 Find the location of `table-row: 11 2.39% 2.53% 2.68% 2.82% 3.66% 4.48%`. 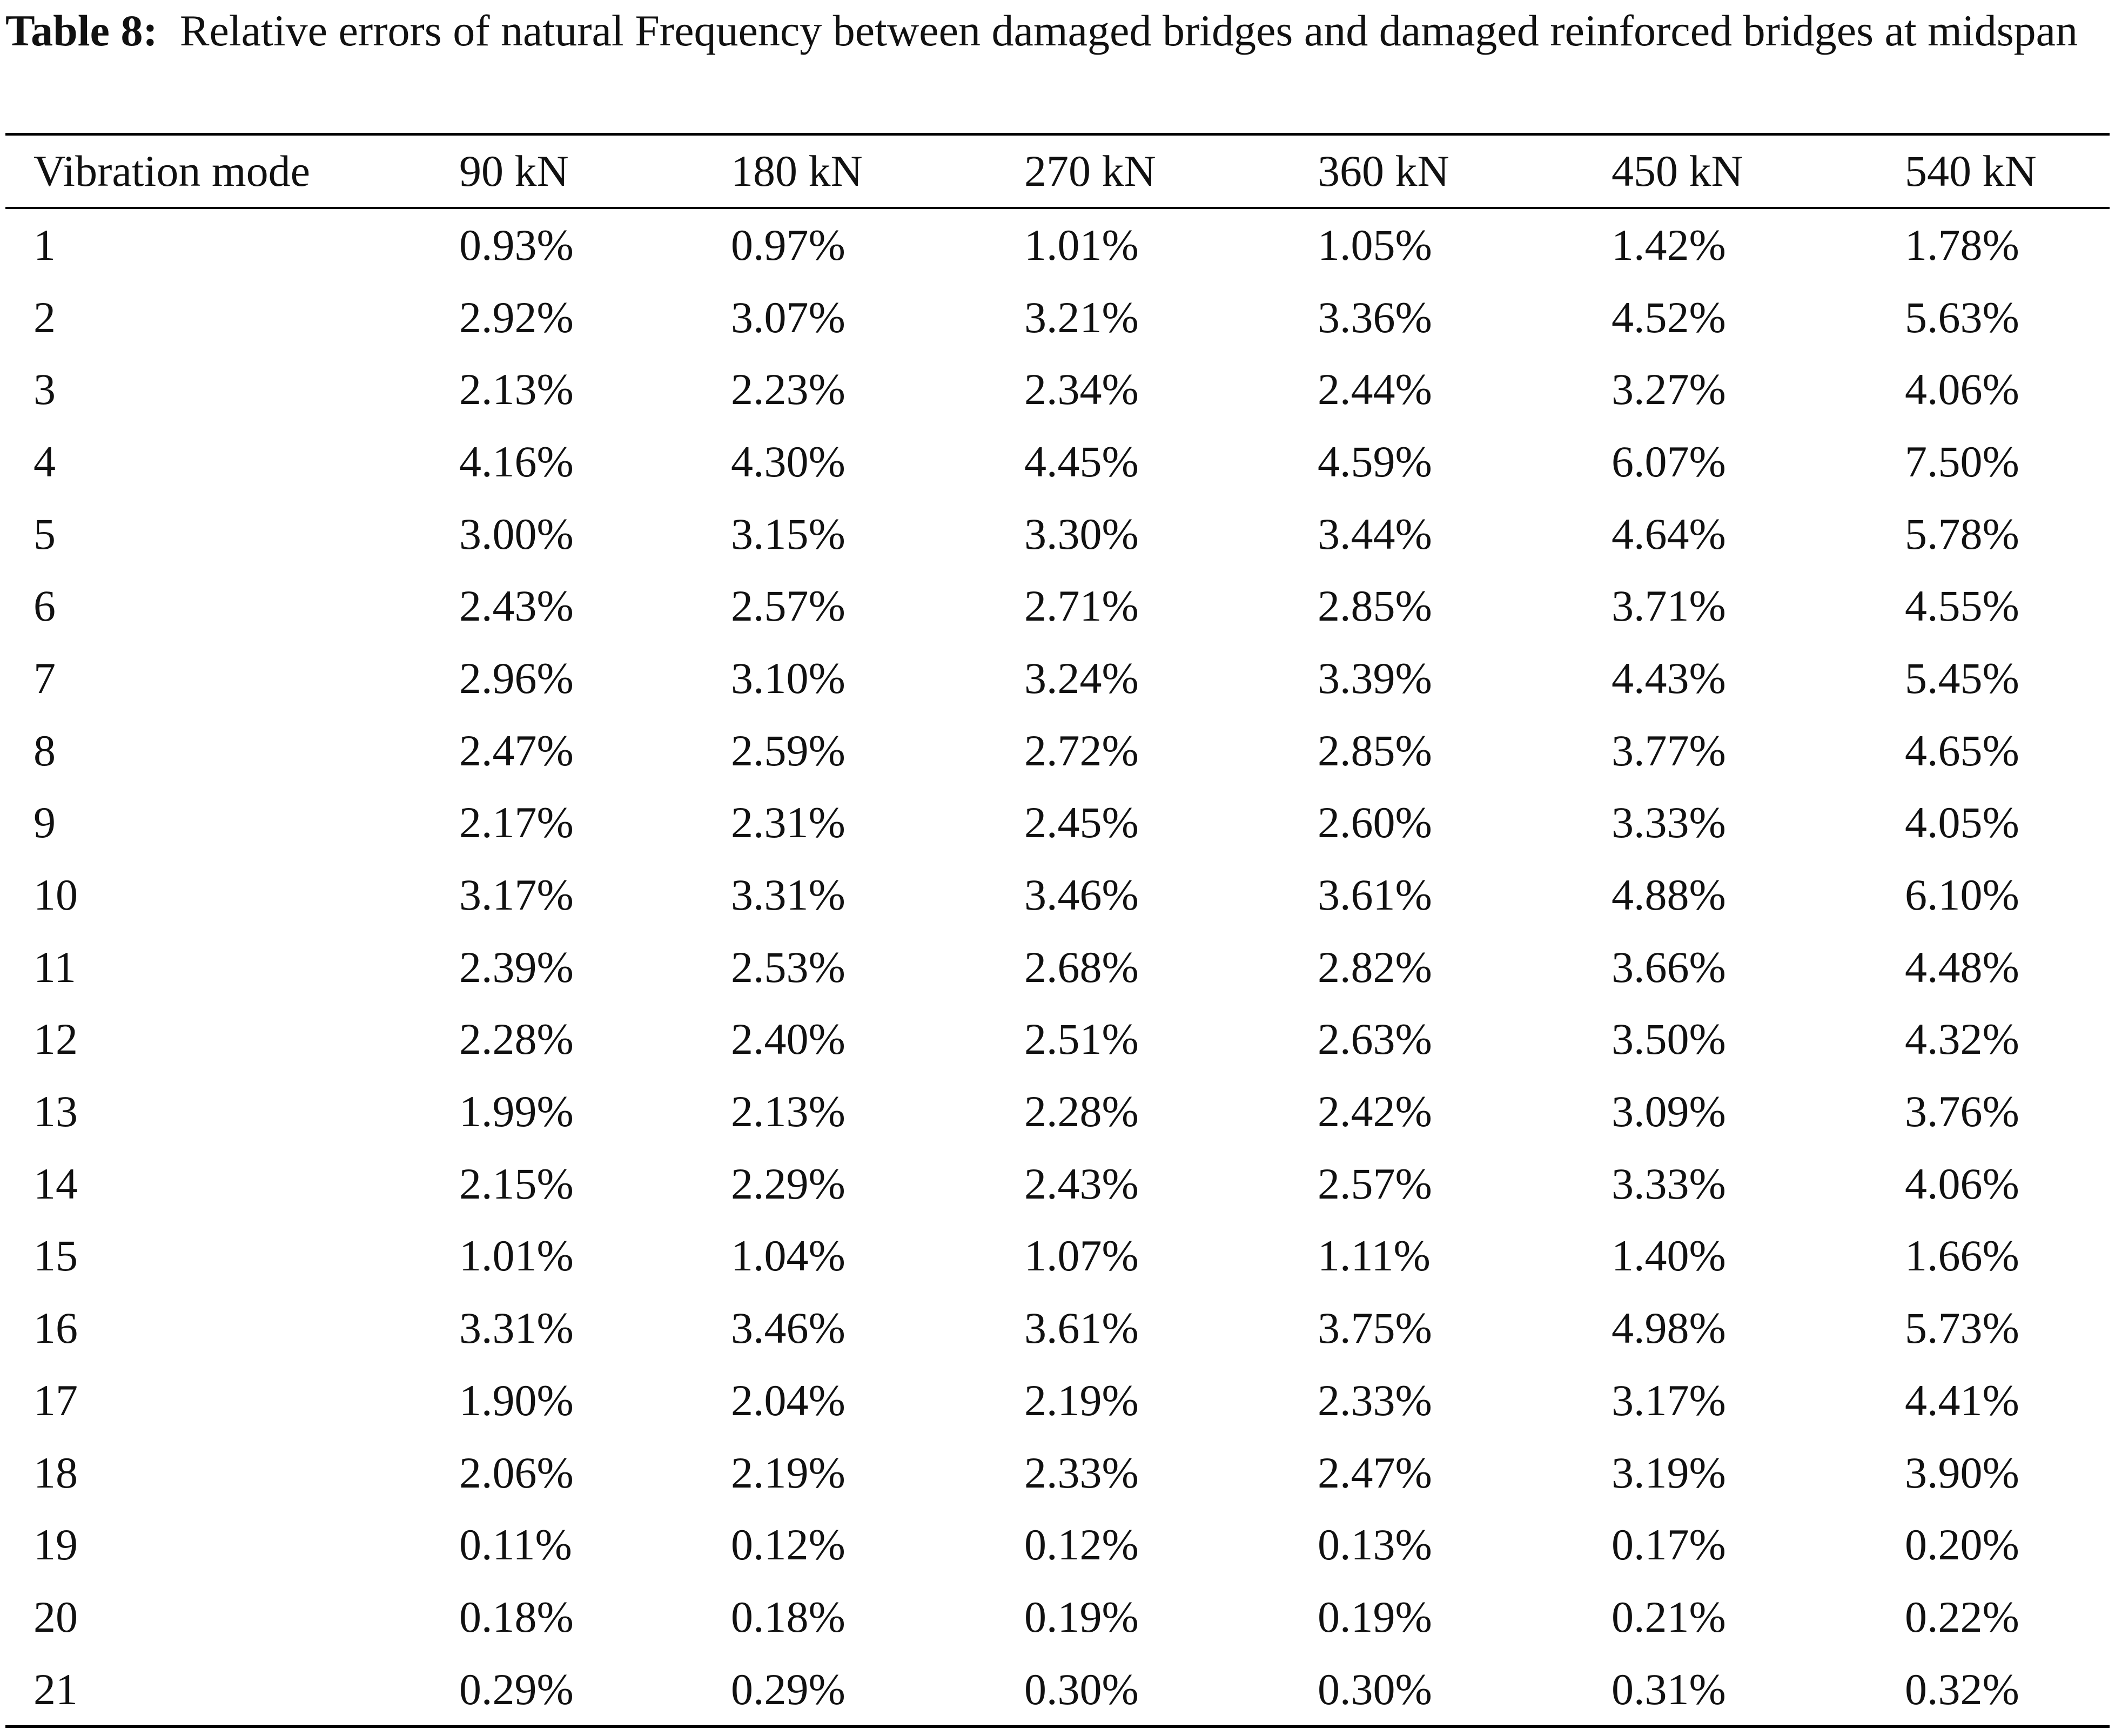

table-row: 11 2.39% 2.53% 2.68% 2.82% 3.66% 4.48% is located at coordinates (1057, 968).